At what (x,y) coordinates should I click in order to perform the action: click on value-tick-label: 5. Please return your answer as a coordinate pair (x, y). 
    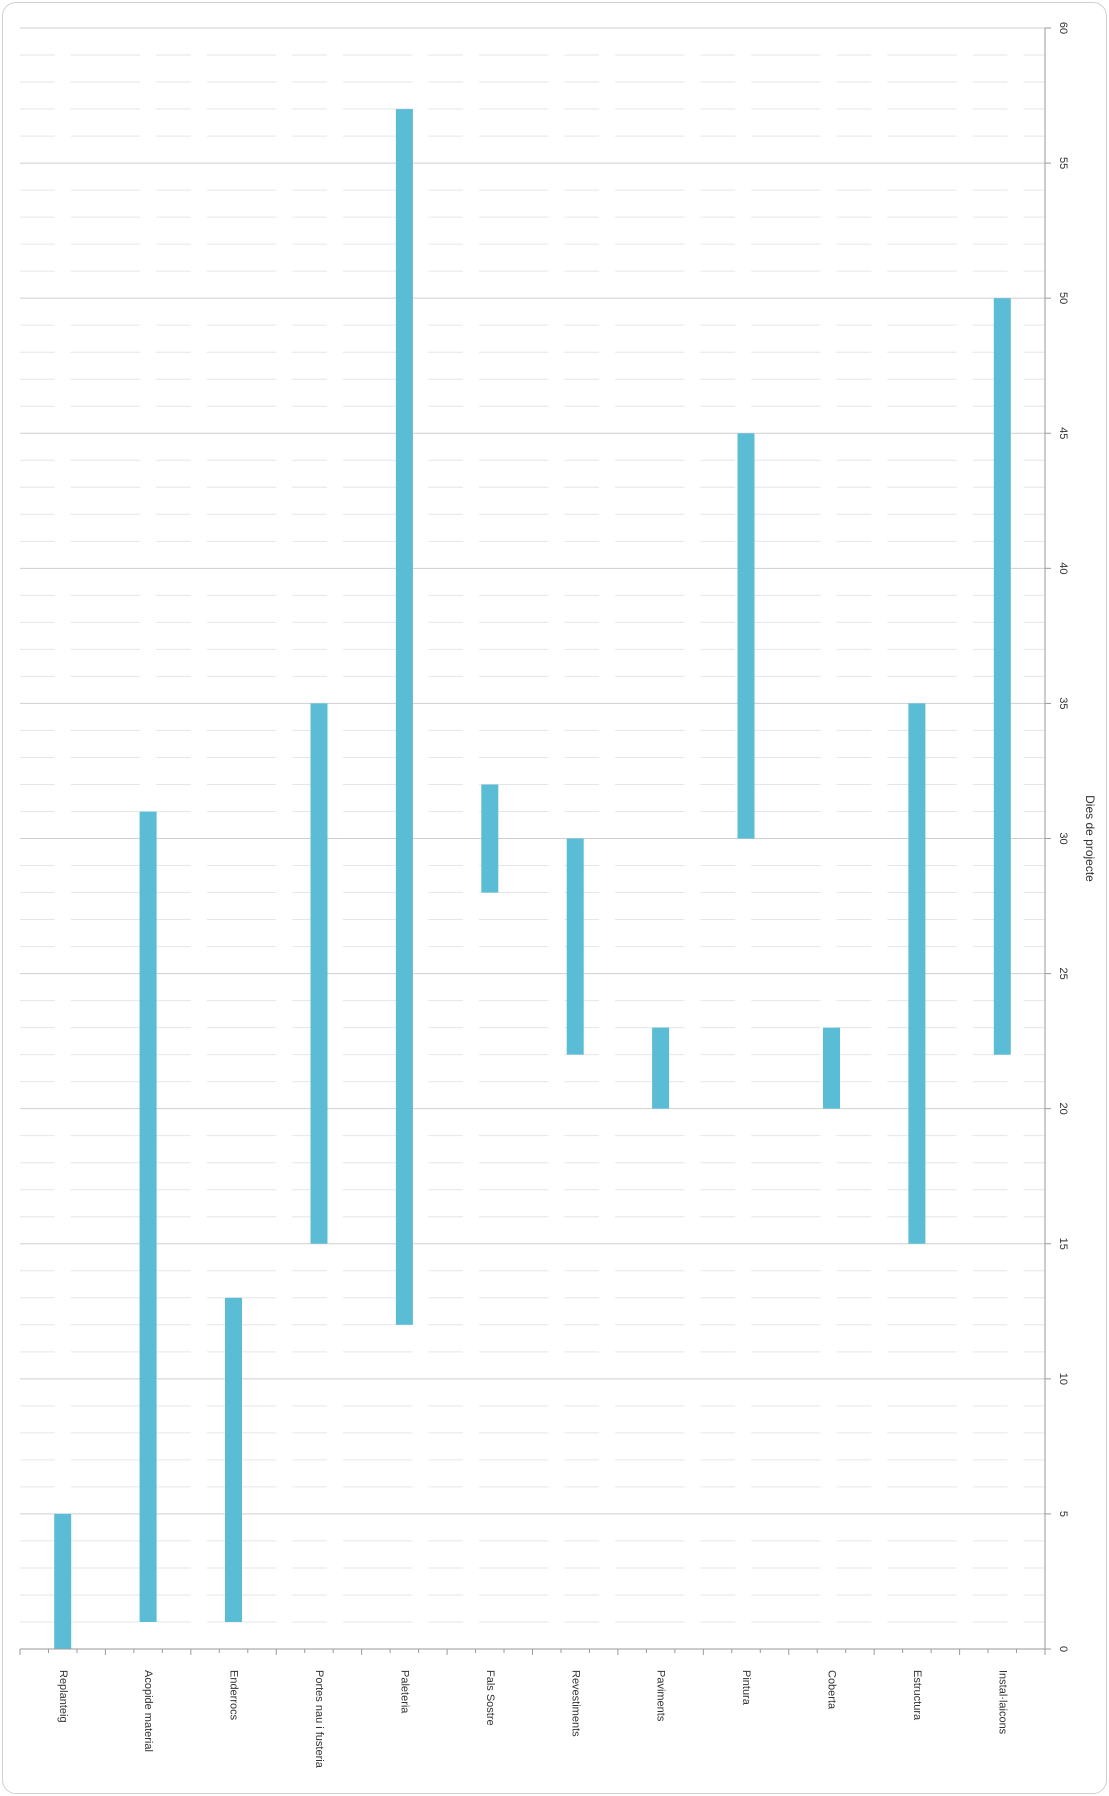
    Looking at the image, I should click on (1063, 1514).